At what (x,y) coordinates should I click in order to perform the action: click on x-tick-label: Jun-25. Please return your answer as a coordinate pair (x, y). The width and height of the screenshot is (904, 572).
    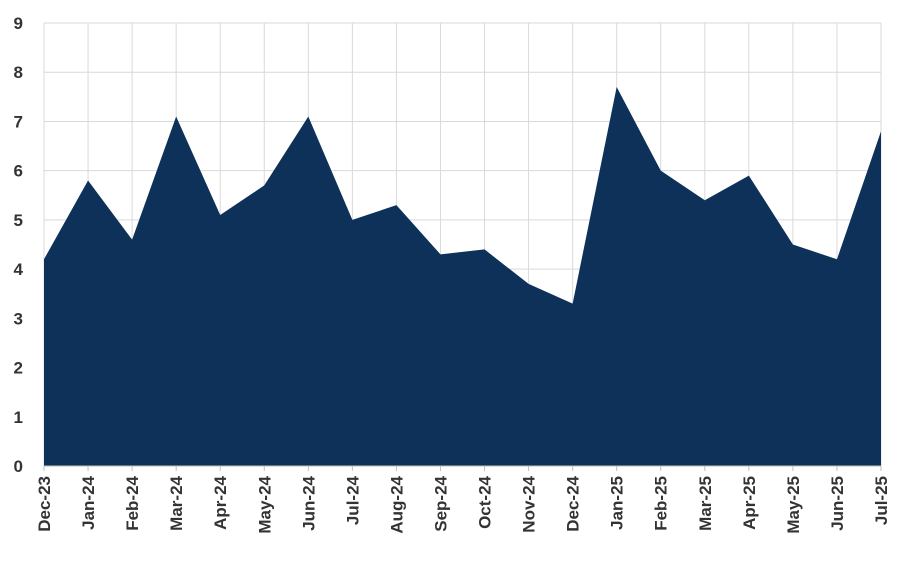
    Looking at the image, I should click on (837, 503).